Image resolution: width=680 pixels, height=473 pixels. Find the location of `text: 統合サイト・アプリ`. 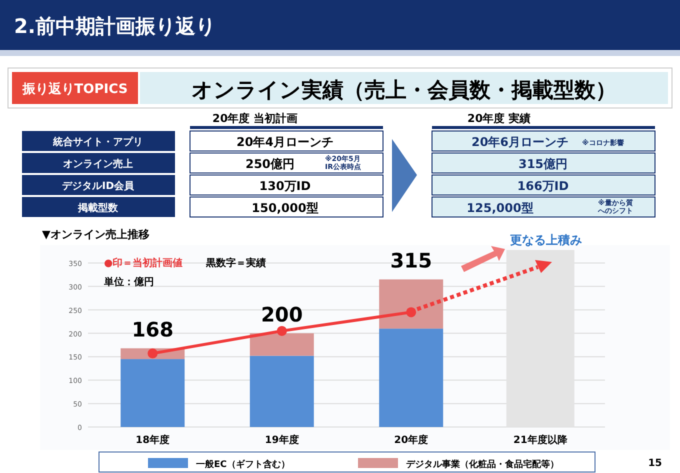

text: 統合サイト・アプリ is located at coordinates (97, 142).